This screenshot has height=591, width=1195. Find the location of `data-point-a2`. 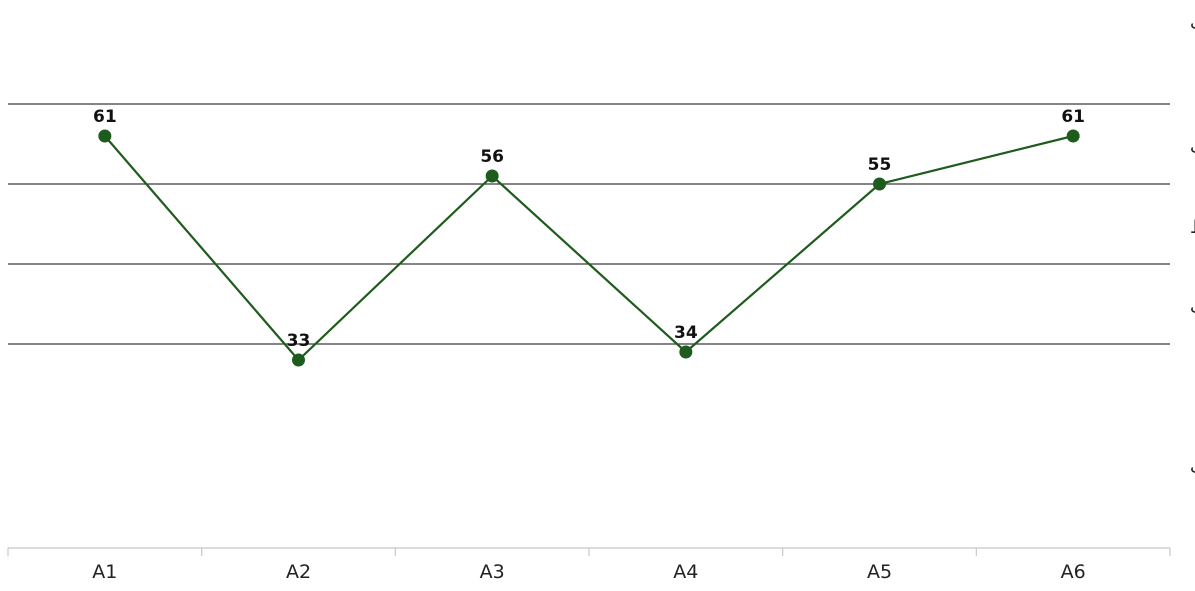

data-point-a2 is located at coordinates (298, 360).